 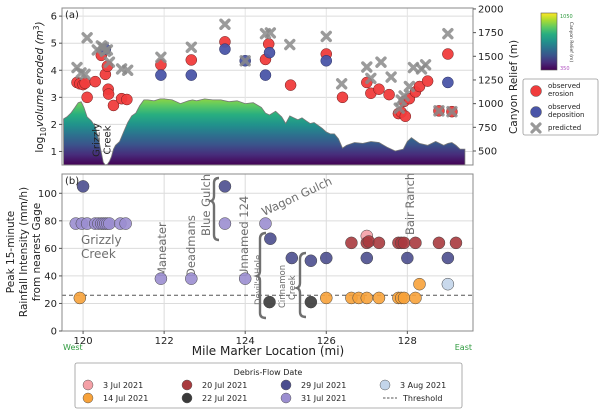 What do you see at coordinates (566, 17) in the screenshot?
I see `colorbar-max-label: 1050` at bounding box center [566, 17].